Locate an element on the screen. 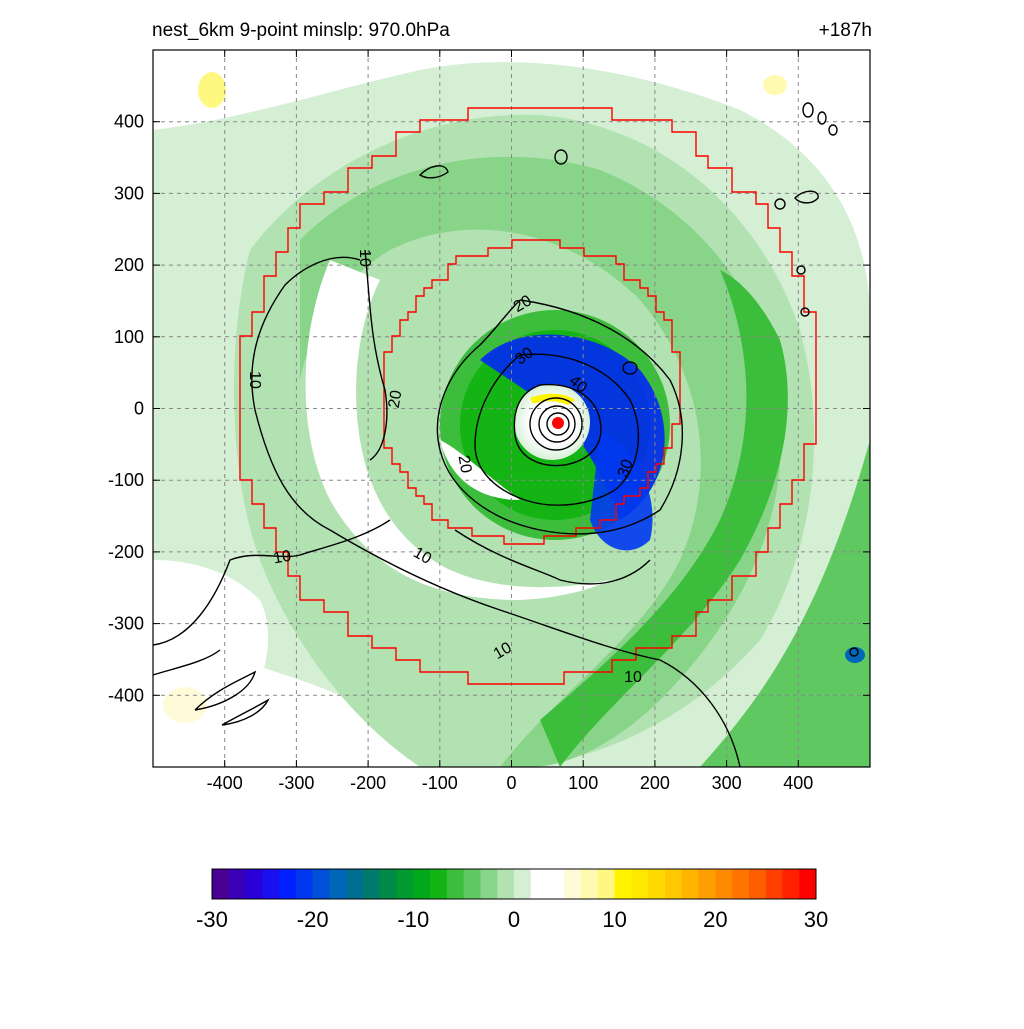 Image resolution: width=1024 pixels, height=1029 pixels. contour-blob-sw3 is located at coordinates (187, 662).